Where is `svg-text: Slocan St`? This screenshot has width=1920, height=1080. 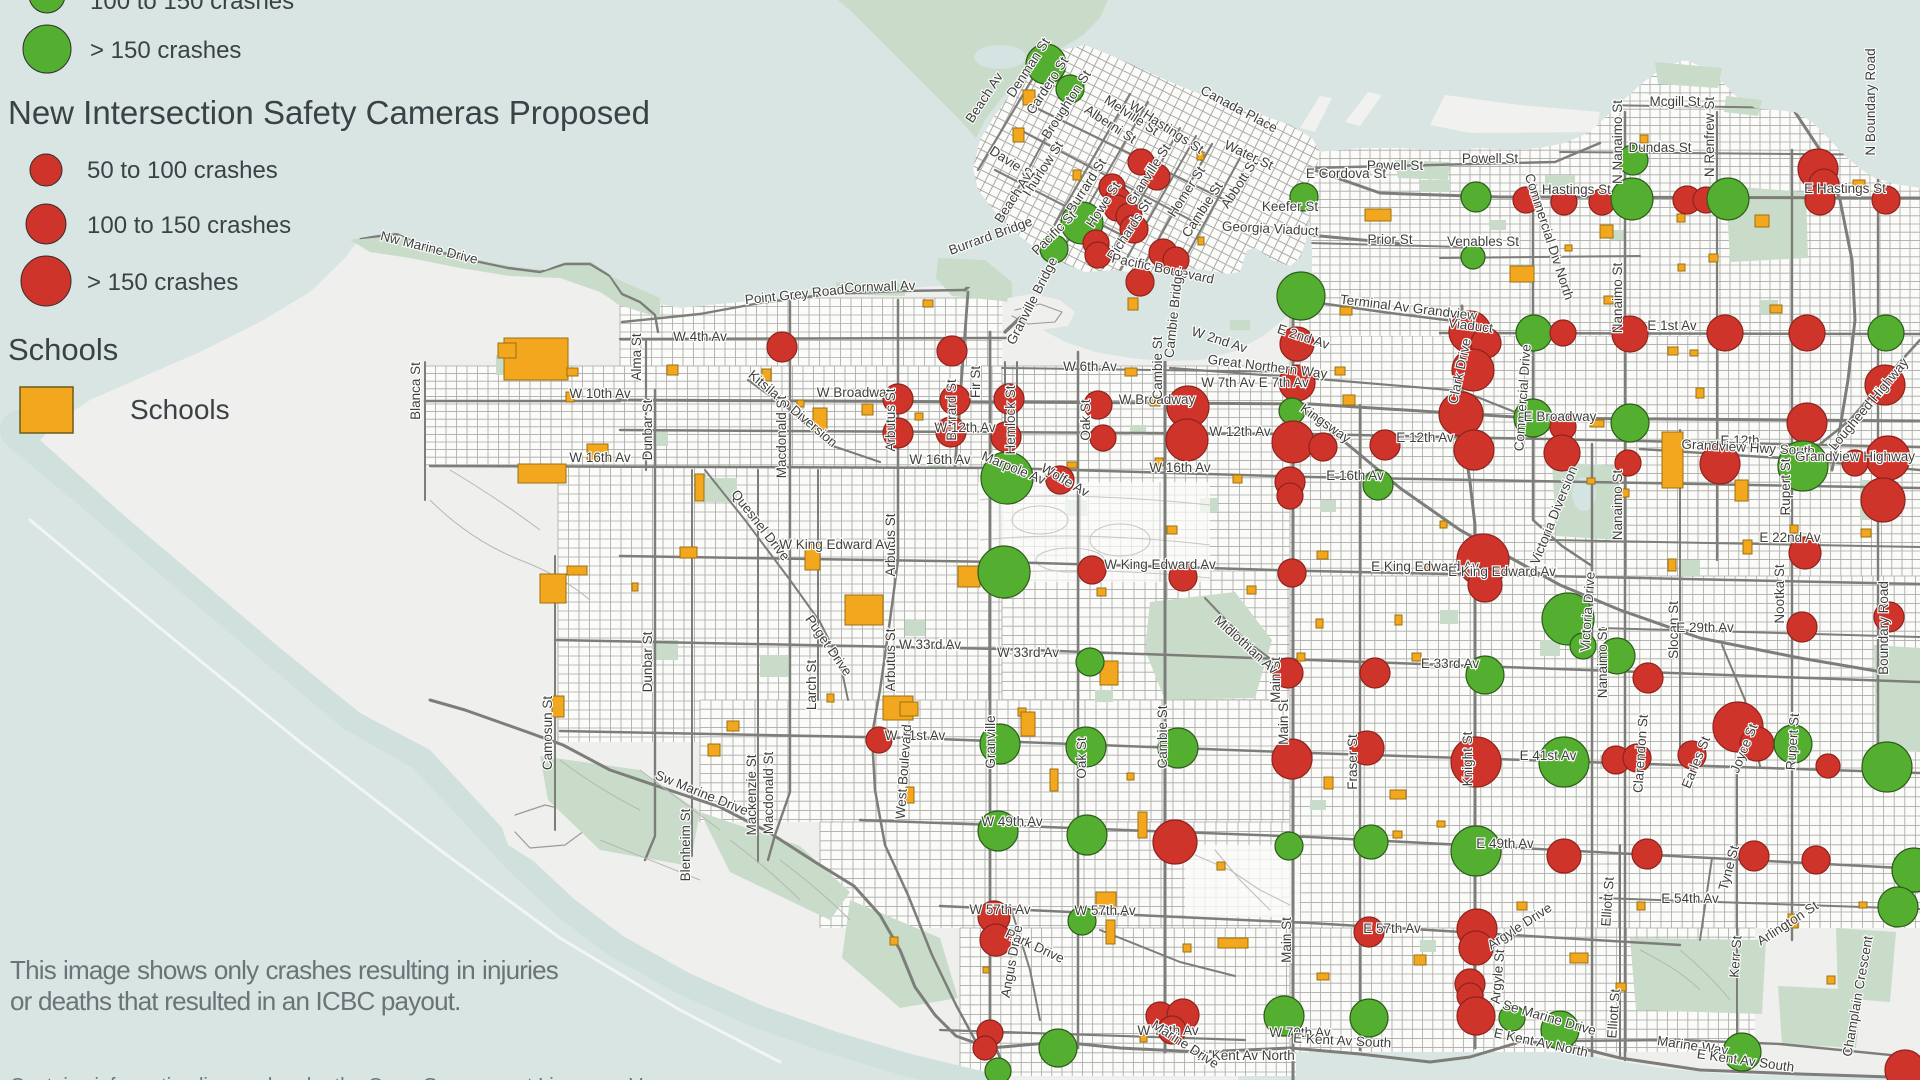 svg-text: Slocan St is located at coordinates (1673, 630).